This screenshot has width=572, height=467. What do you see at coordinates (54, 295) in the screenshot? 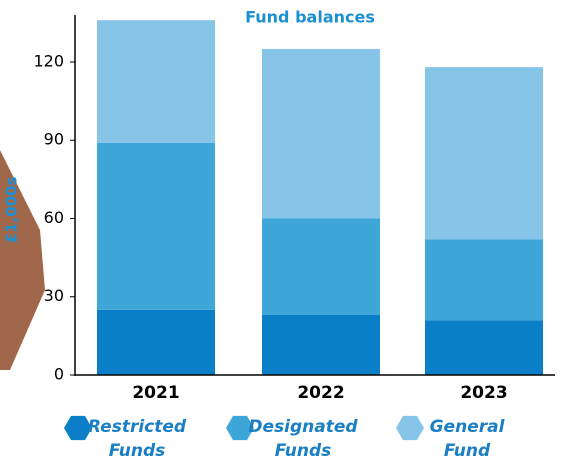
I see `y-tick-label: 30` at bounding box center [54, 295].